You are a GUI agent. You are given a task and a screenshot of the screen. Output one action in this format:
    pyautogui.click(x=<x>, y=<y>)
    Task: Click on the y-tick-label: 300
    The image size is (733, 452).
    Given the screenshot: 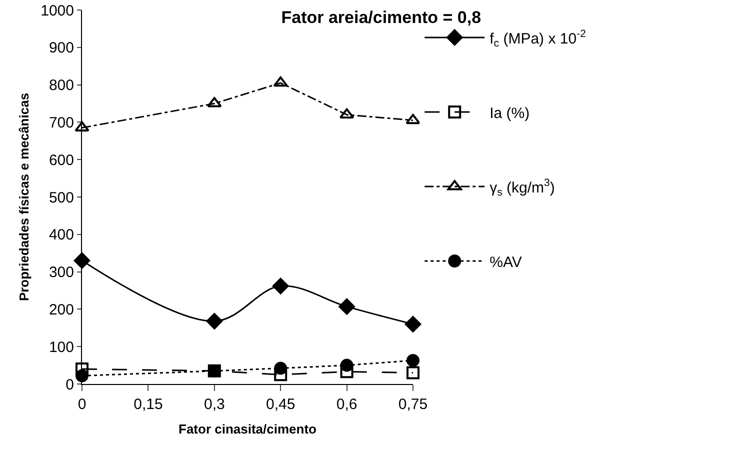 What is the action you would take?
    pyautogui.click(x=61, y=273)
    